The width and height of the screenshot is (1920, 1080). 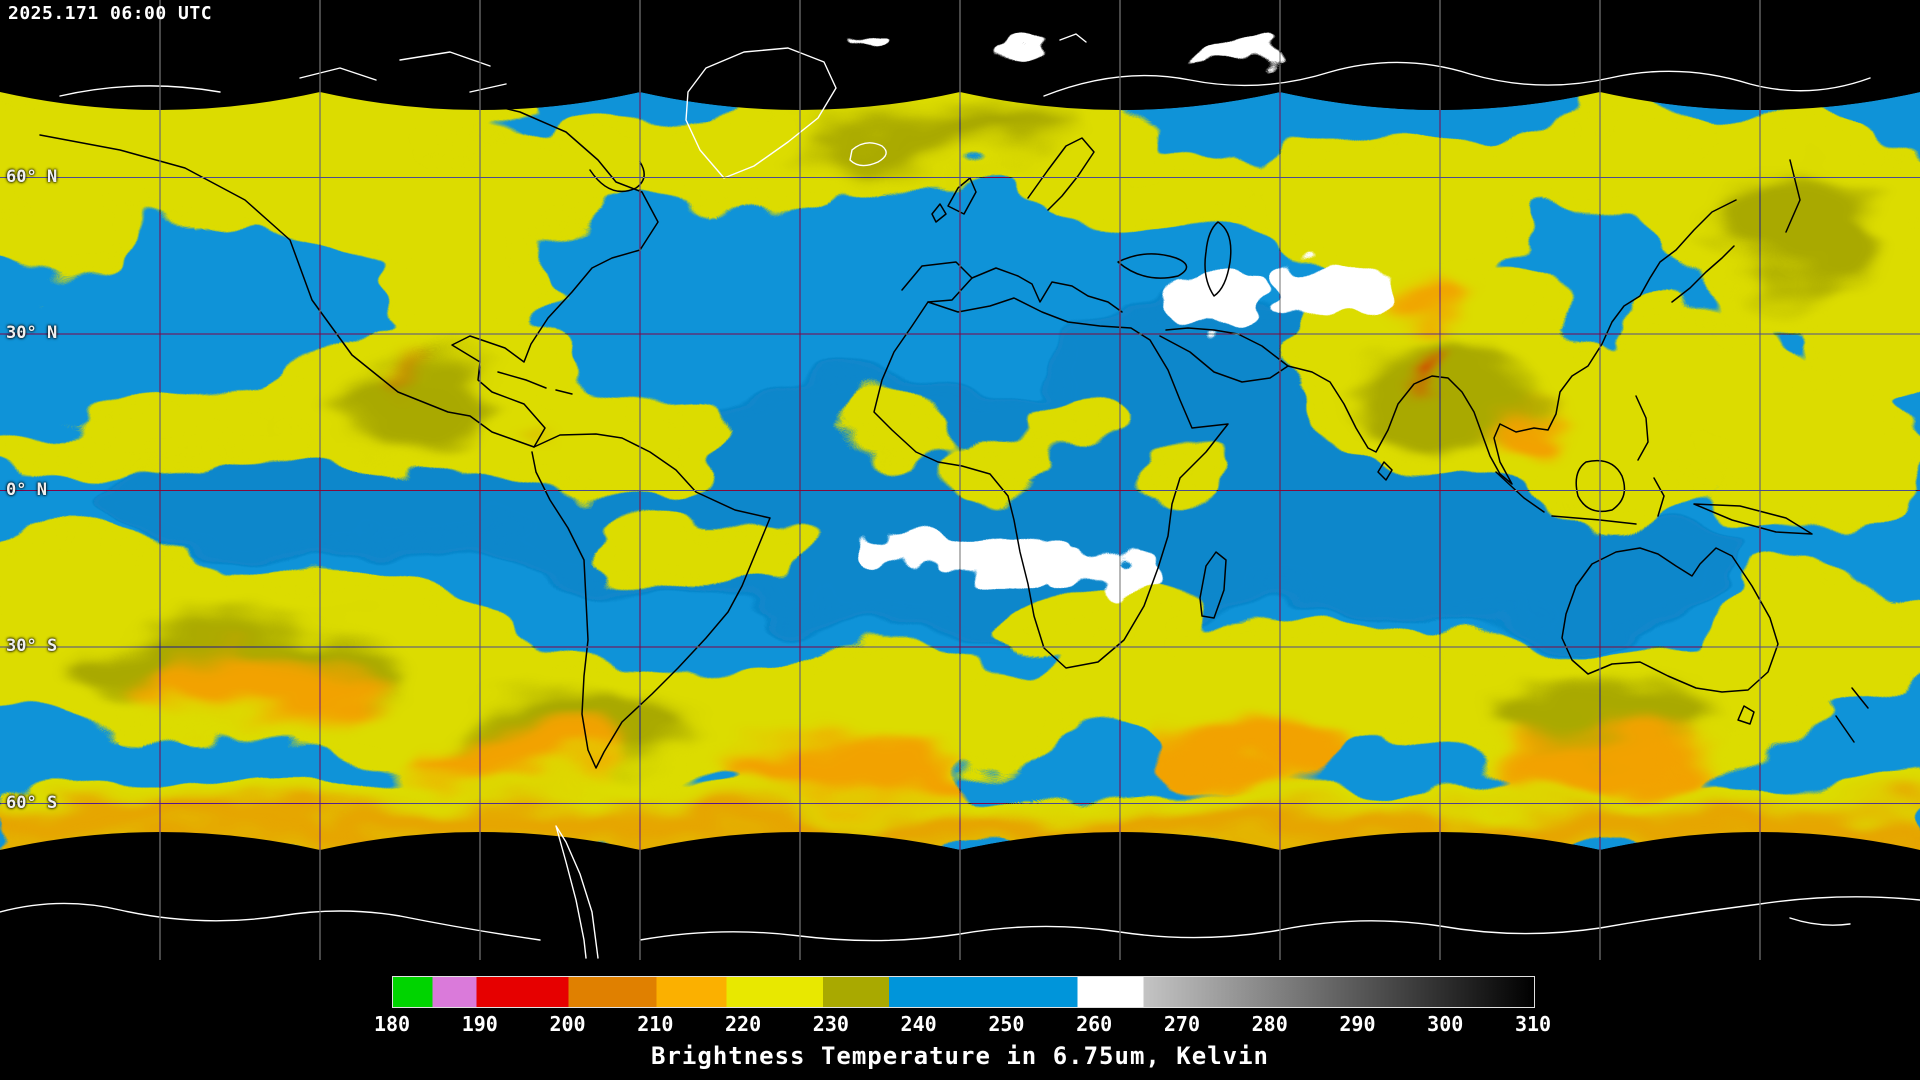 What do you see at coordinates (32, 802) in the screenshot?
I see `latitude-label: 60° S` at bounding box center [32, 802].